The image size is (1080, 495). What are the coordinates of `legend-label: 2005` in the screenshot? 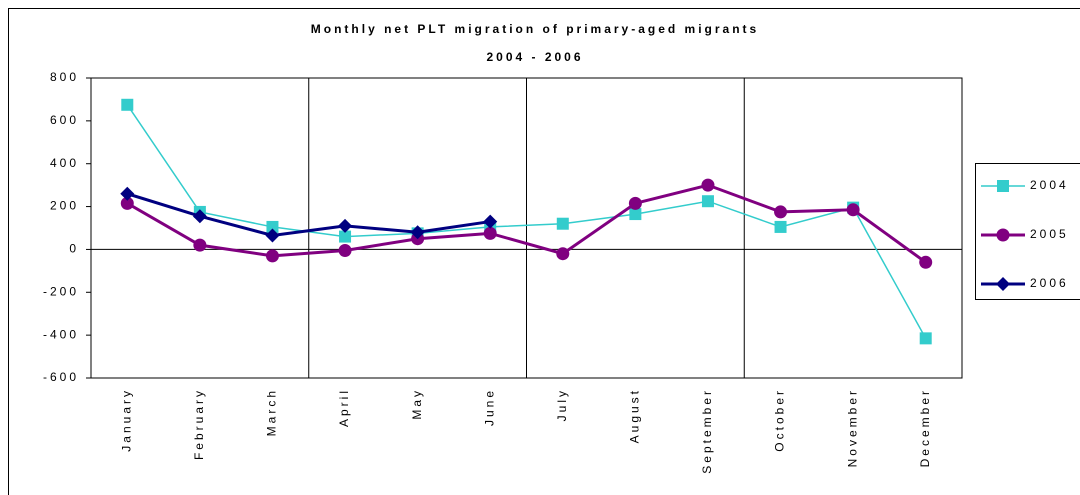 It's located at (1049, 234).